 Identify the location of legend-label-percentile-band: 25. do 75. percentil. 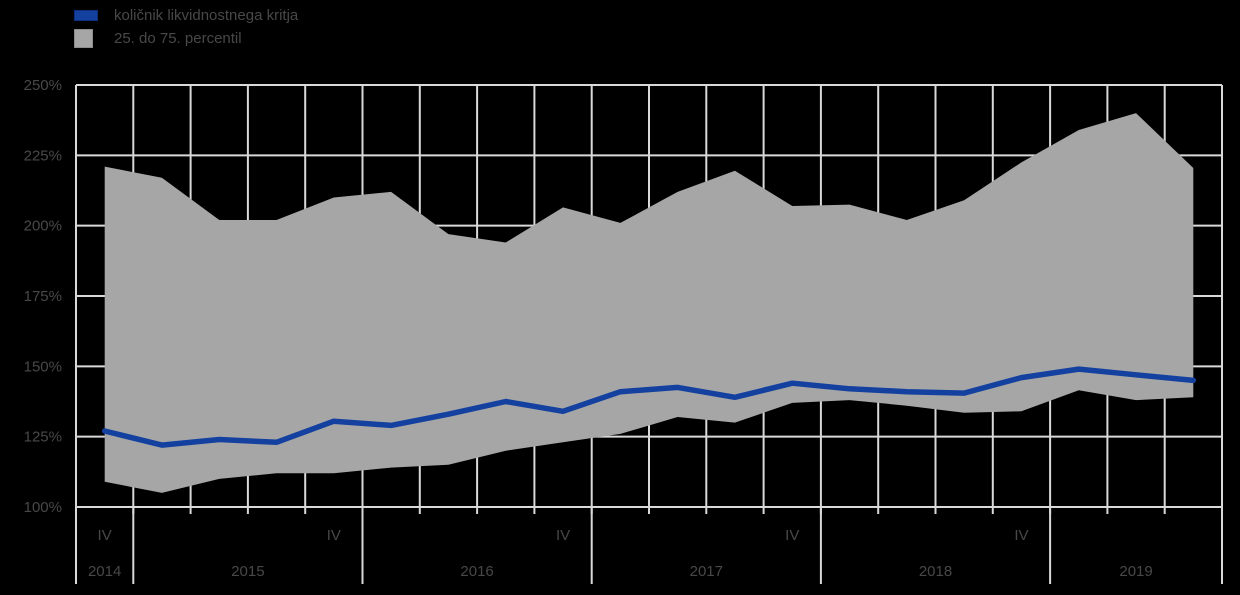
(178, 38).